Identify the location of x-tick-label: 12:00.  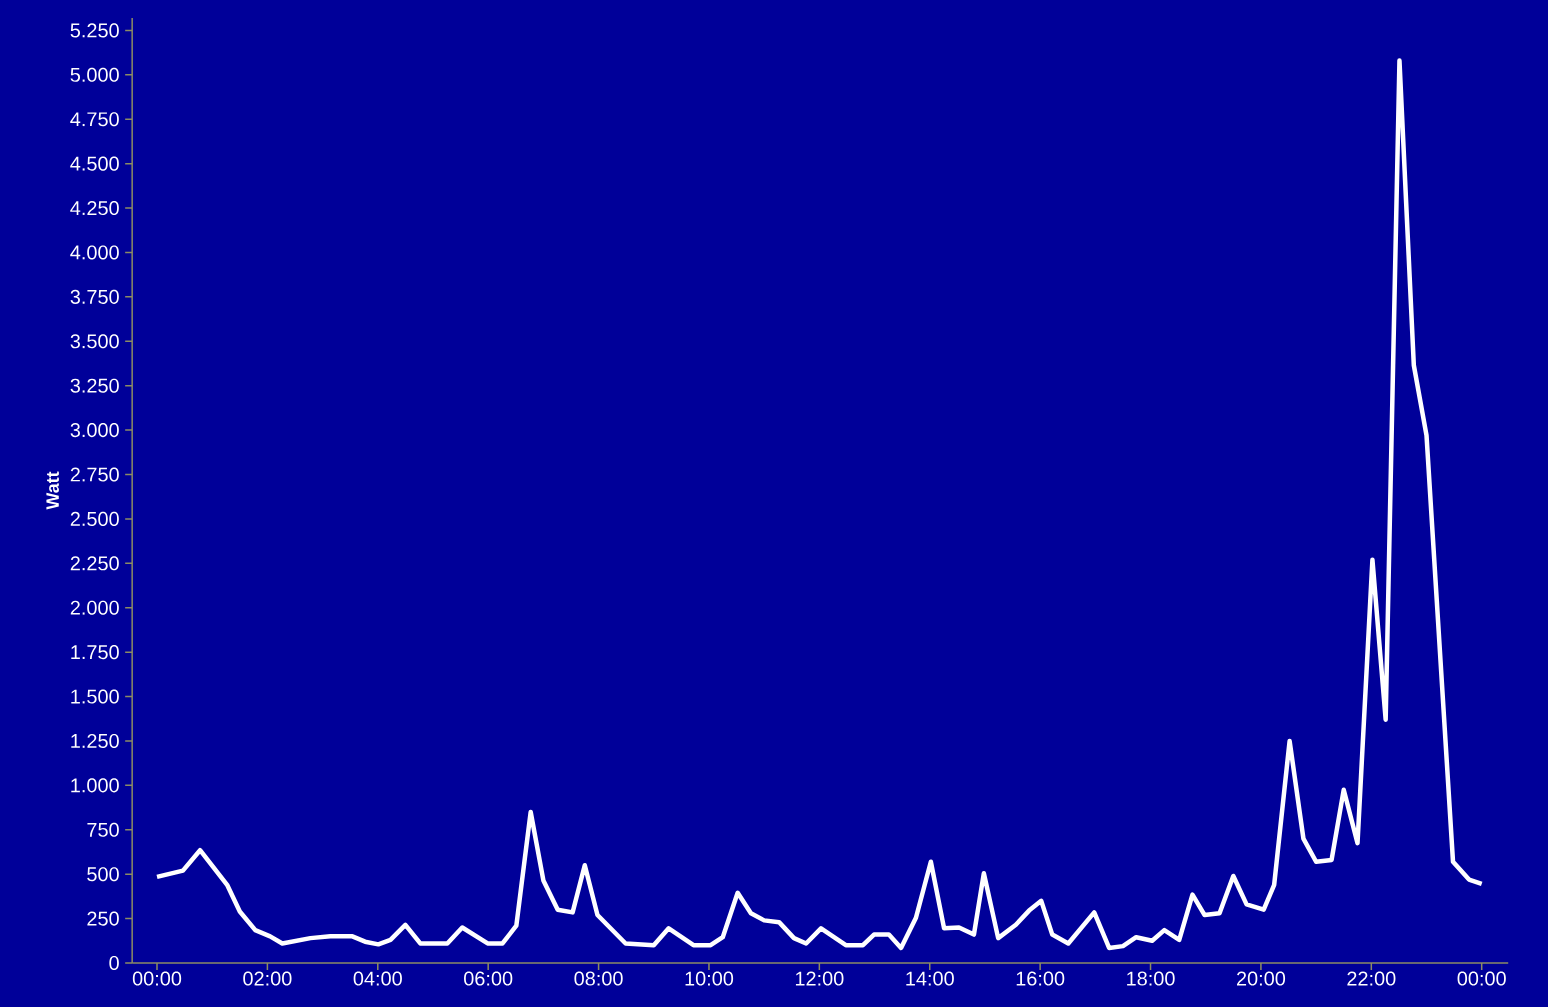
(819, 978).